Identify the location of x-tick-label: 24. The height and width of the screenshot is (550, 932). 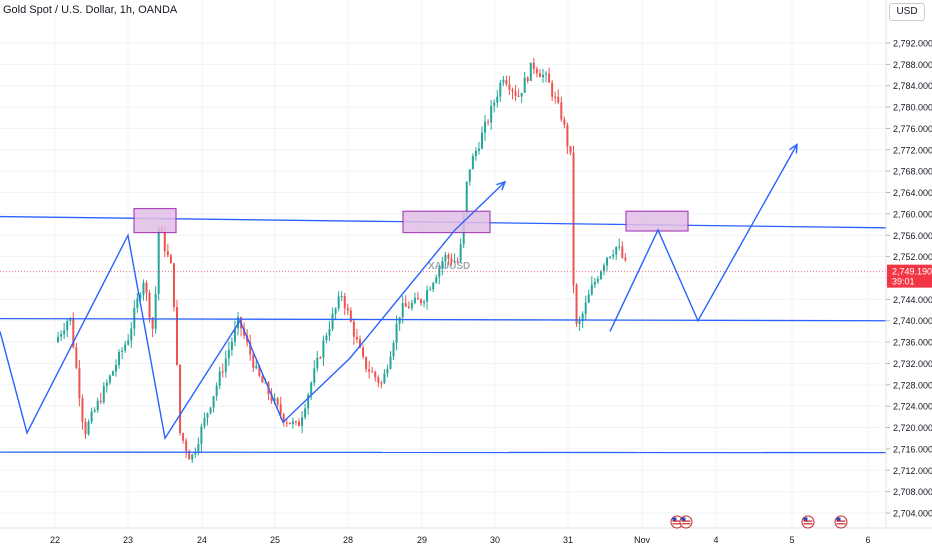
(202, 540).